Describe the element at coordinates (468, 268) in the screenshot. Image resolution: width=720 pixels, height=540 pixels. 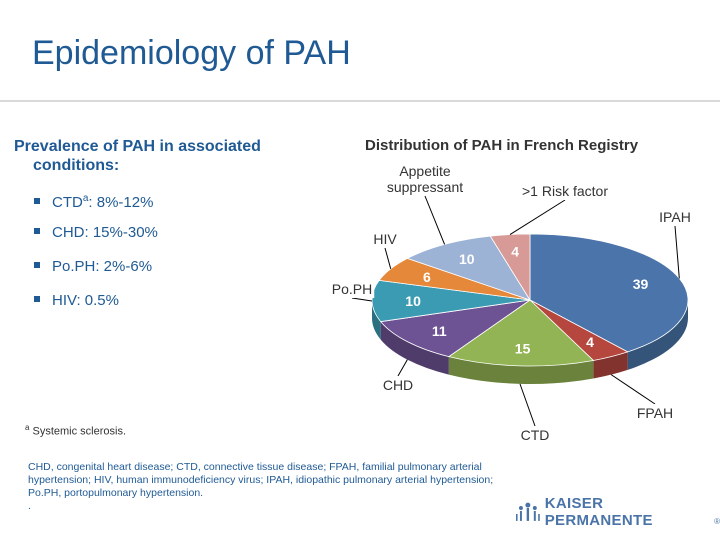
I see `pie-slice-appetite-suppressant` at that location.